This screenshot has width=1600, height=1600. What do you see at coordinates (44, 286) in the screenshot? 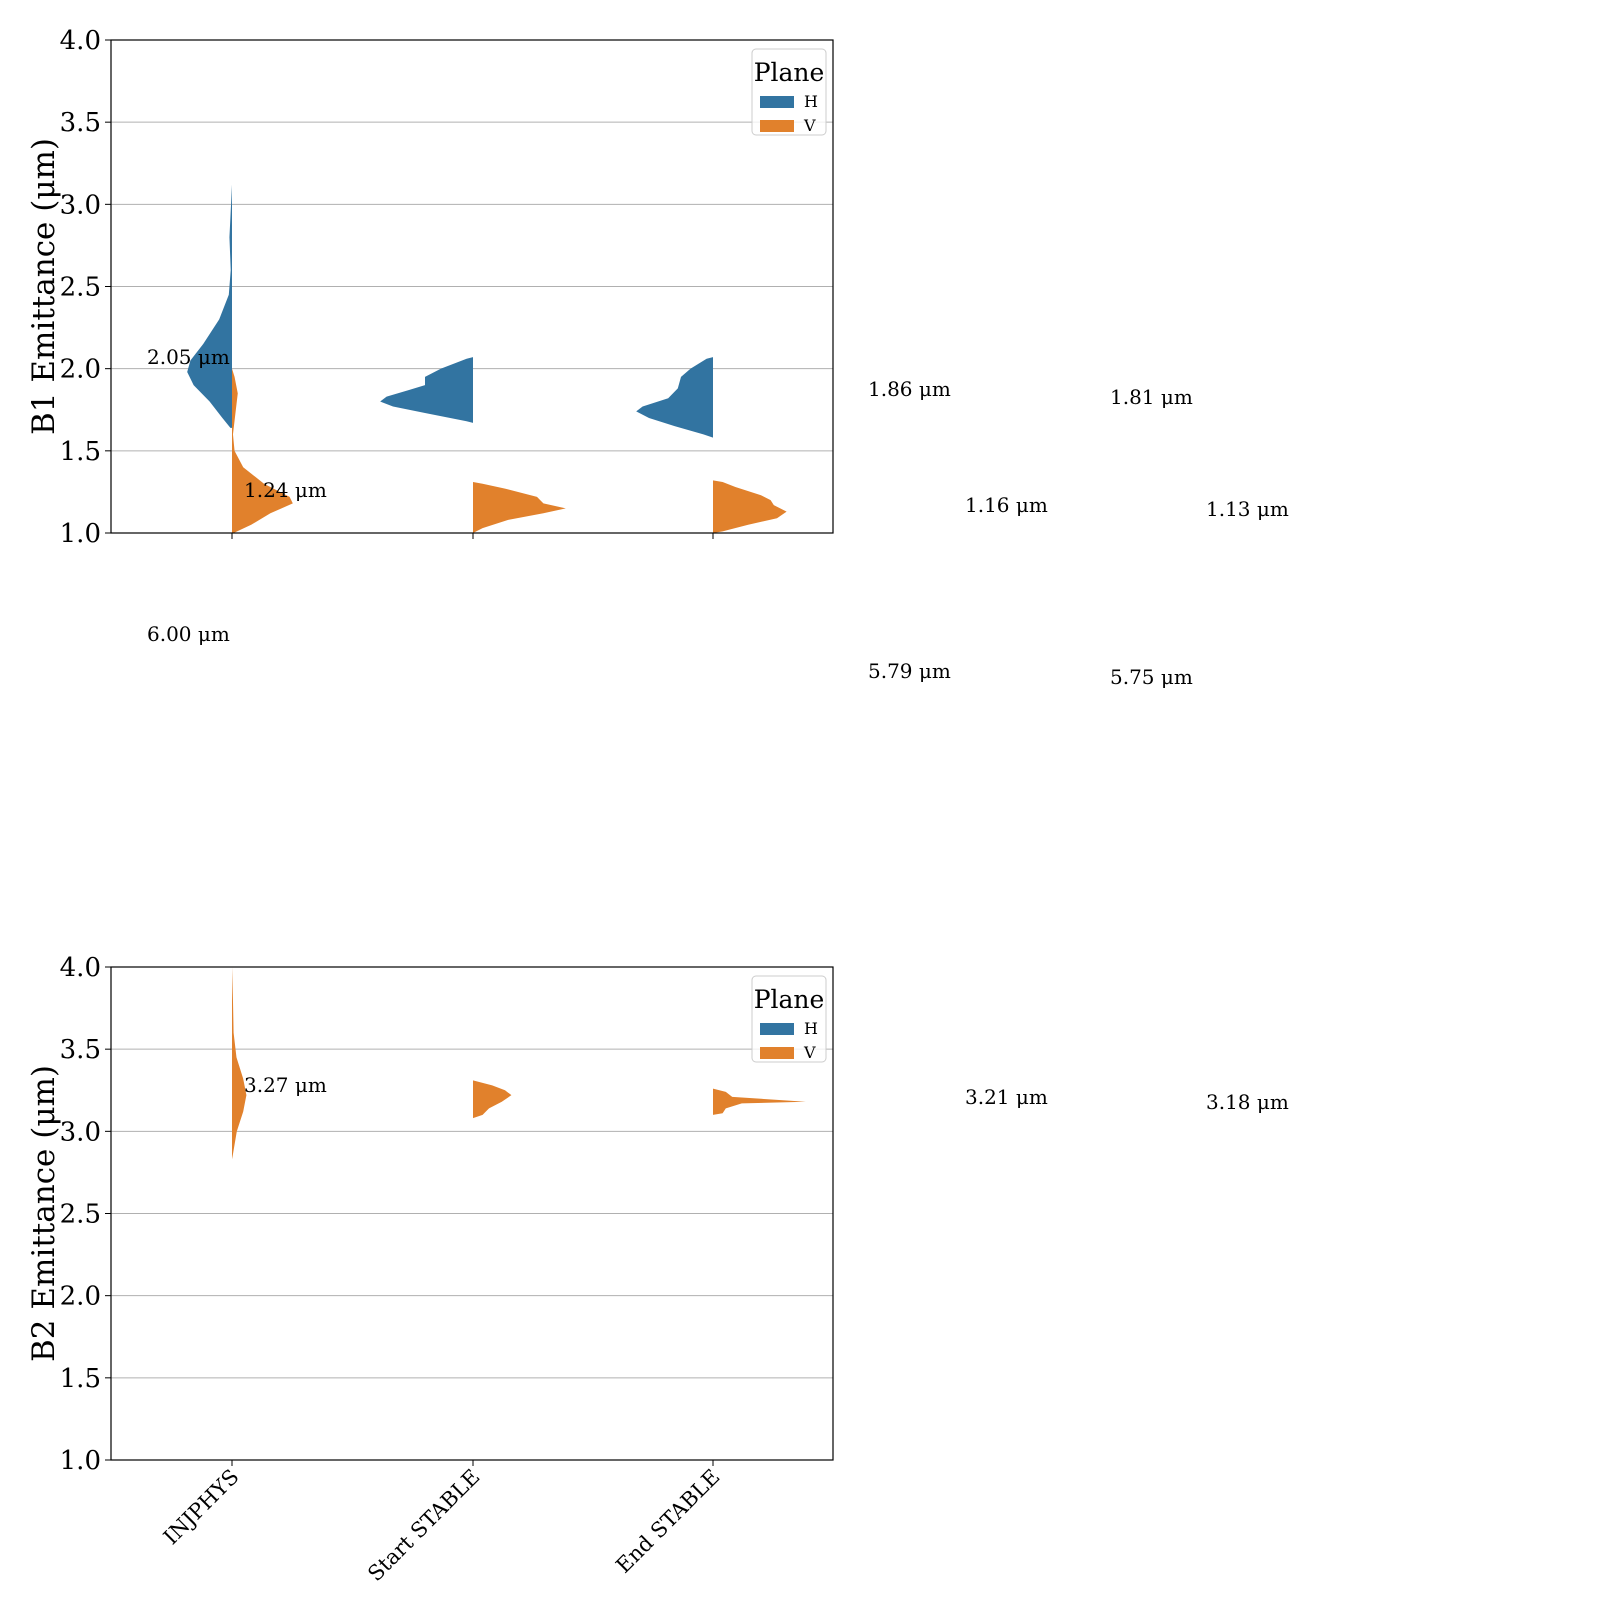
I see `y-axis-title: B1 Emittance (μm)` at bounding box center [44, 286].